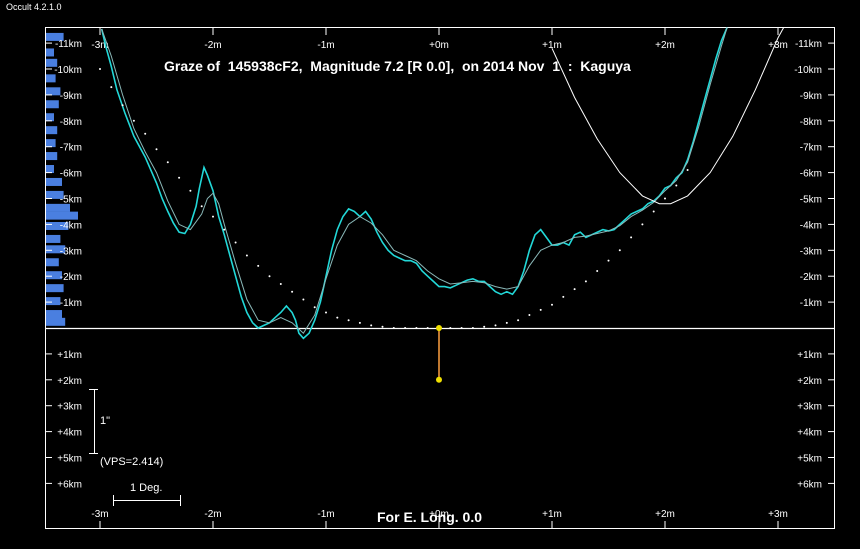  Describe the element at coordinates (71, 174) in the screenshot. I see `y-tick-label-left: -6km` at that location.